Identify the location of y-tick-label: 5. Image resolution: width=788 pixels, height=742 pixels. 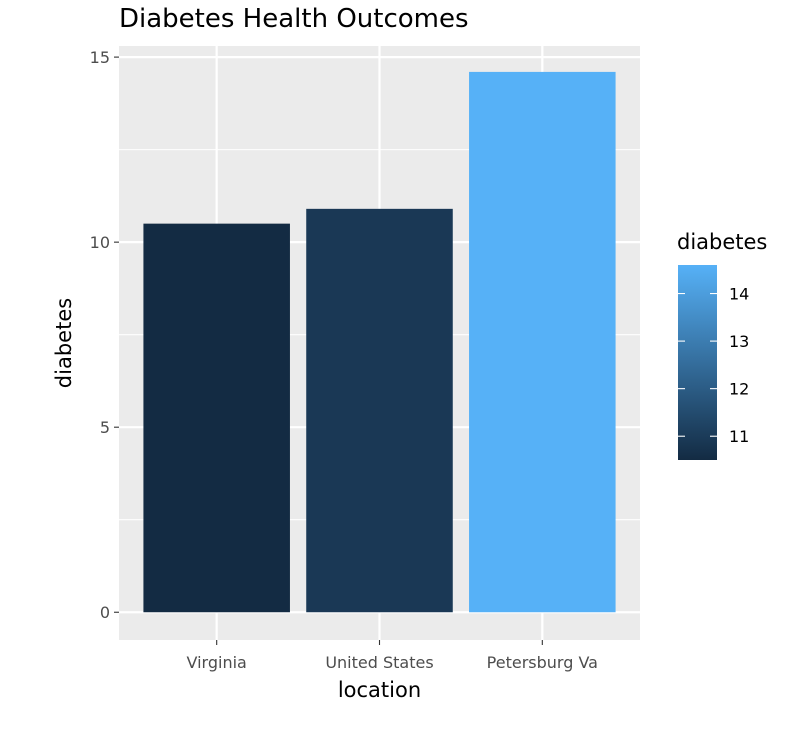
(105, 427).